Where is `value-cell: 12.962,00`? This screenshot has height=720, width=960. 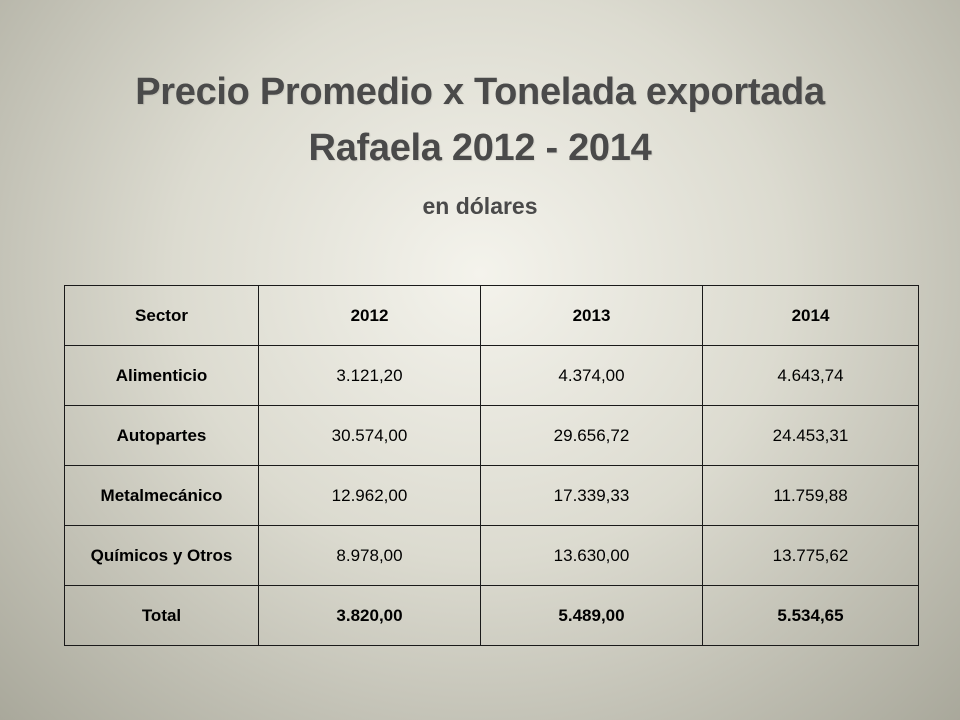 value-cell: 12.962,00 is located at coordinates (369, 495).